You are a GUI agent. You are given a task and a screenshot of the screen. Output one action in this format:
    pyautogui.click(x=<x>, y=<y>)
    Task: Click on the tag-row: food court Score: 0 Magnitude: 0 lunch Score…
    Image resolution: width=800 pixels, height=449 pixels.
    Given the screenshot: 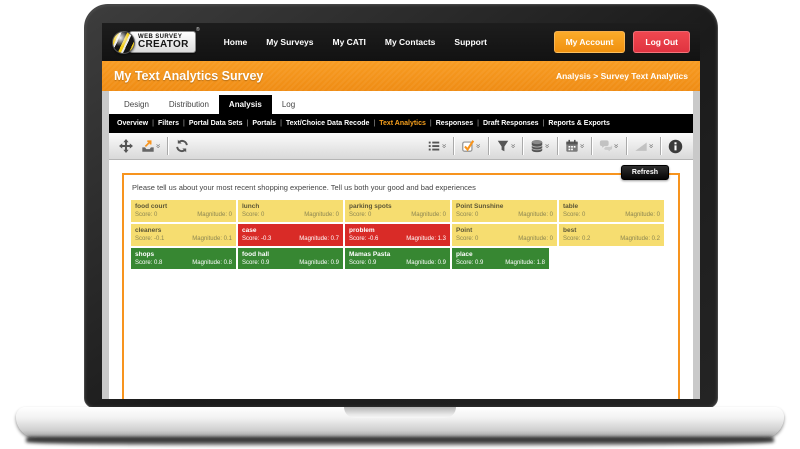 What is the action you would take?
    pyautogui.click(x=401, y=211)
    